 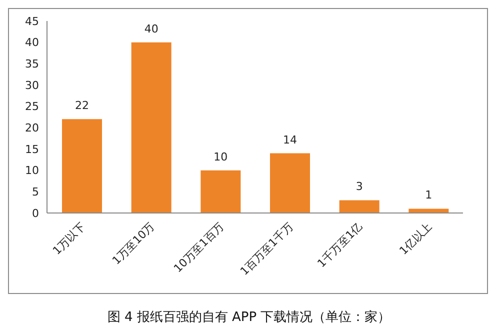 I want to click on y-tick-label: 5, so click(x=35, y=192).